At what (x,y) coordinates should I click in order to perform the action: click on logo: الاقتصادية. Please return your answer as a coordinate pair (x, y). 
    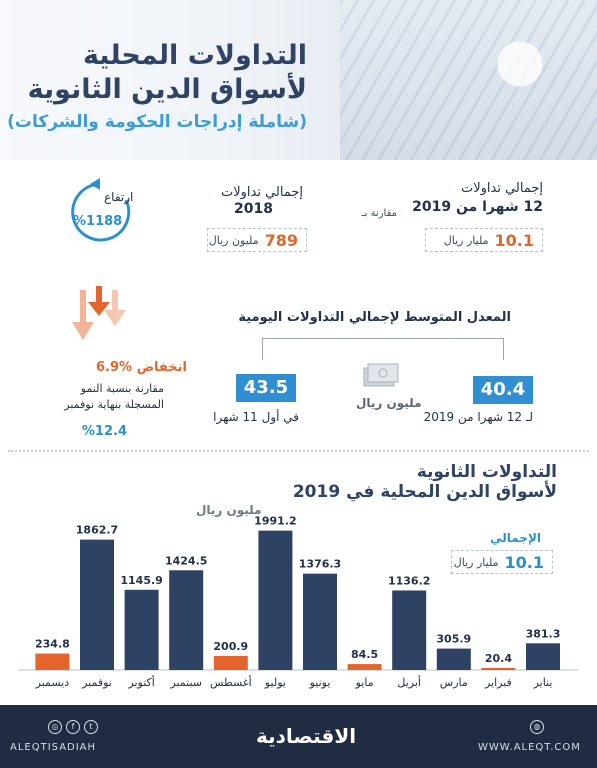
    Looking at the image, I should click on (306, 736).